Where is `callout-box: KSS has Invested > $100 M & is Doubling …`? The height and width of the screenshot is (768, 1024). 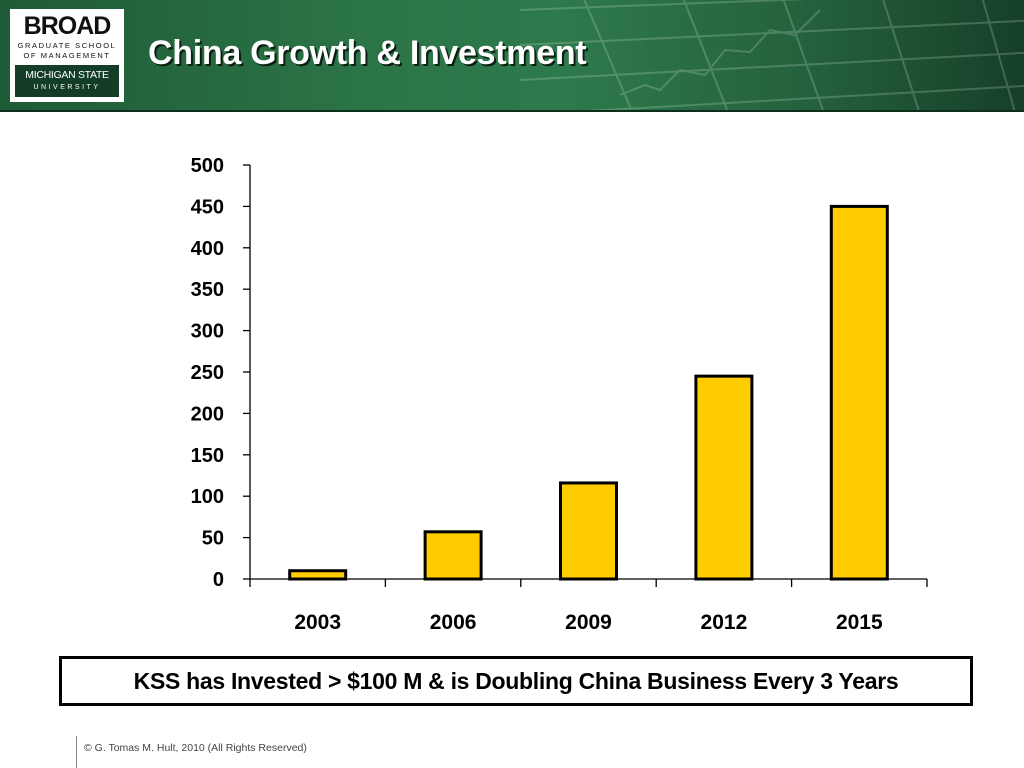
callout-box: KSS has Invested > $100 M & is Doubling … is located at coordinates (516, 681).